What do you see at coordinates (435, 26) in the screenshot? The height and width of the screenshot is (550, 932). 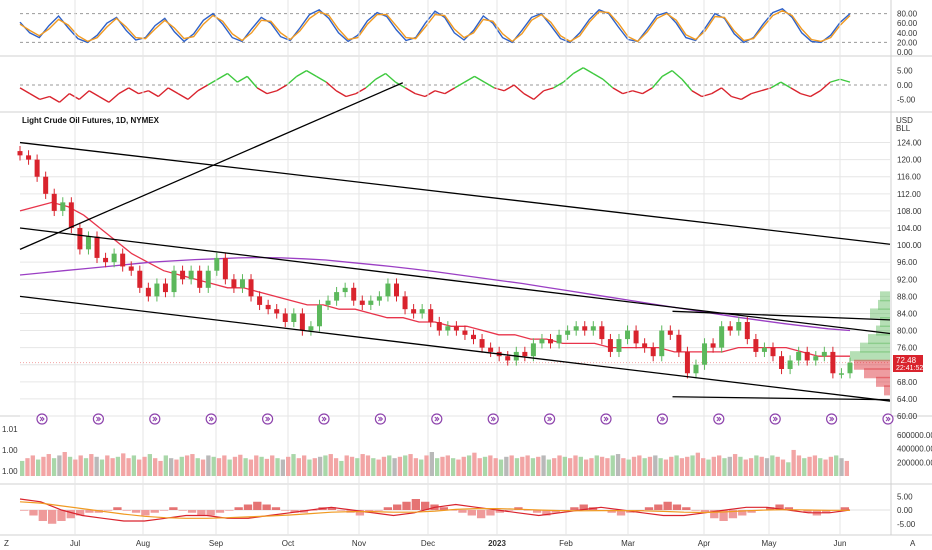 I see `oscillator-line` at bounding box center [435, 26].